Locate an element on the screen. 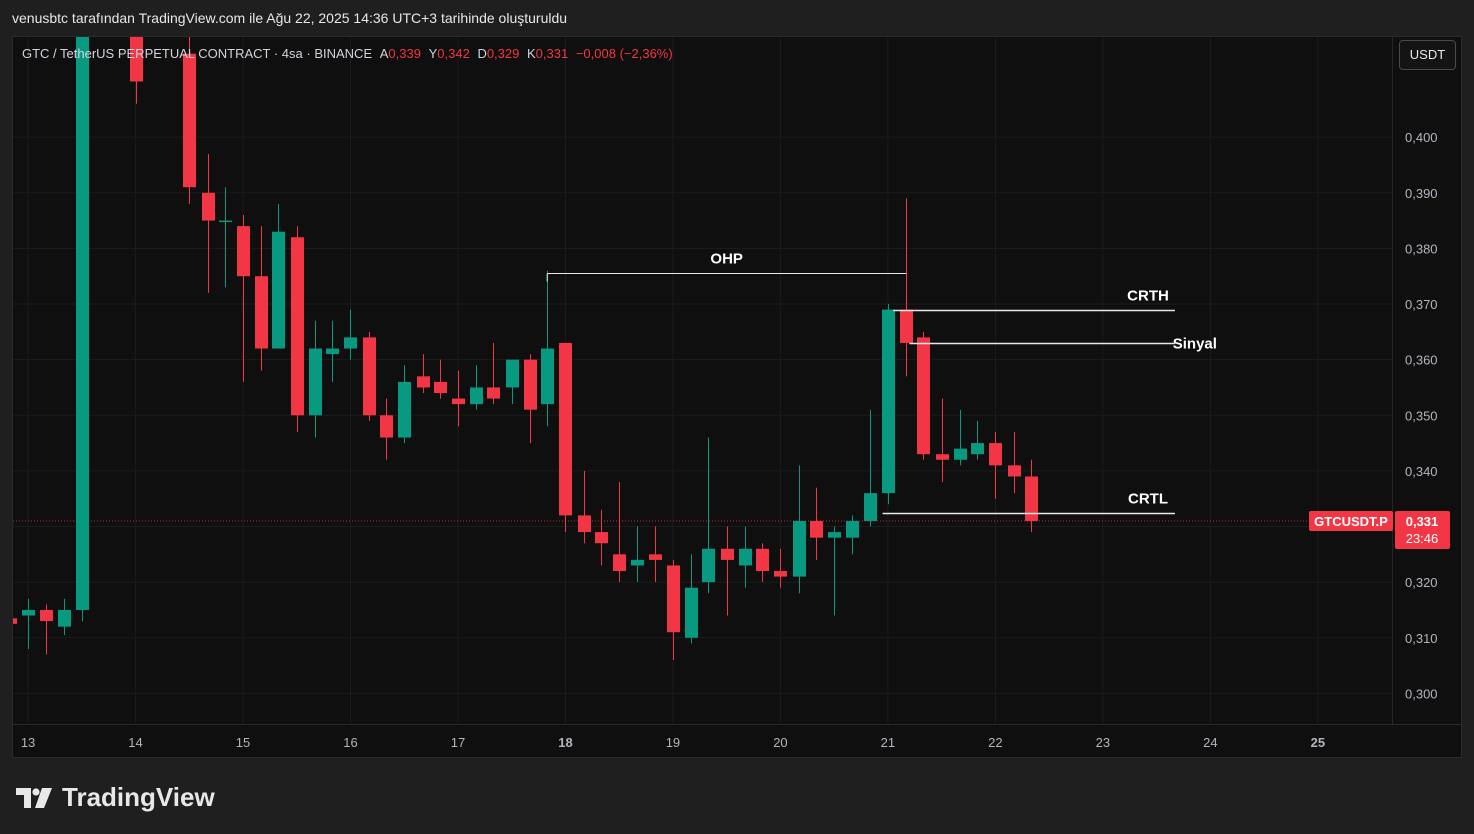 The image size is (1474, 834). annotation-label: CRTL is located at coordinates (1148, 499).